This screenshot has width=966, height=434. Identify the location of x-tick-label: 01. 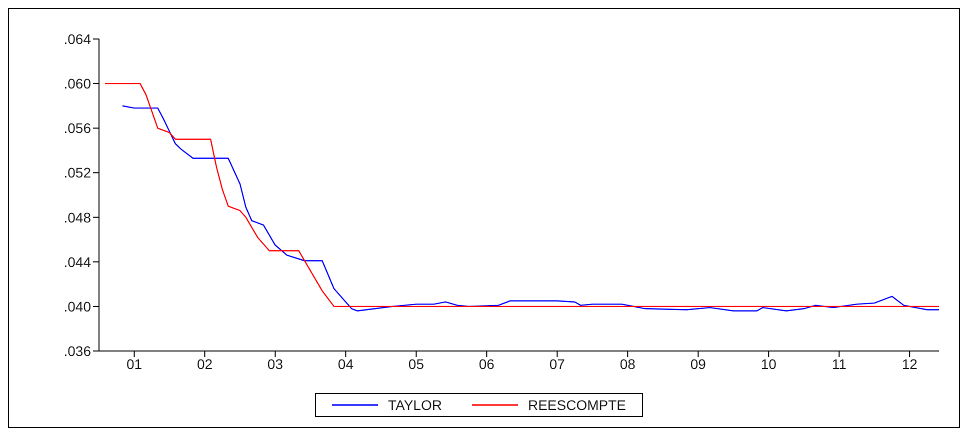
(134, 364).